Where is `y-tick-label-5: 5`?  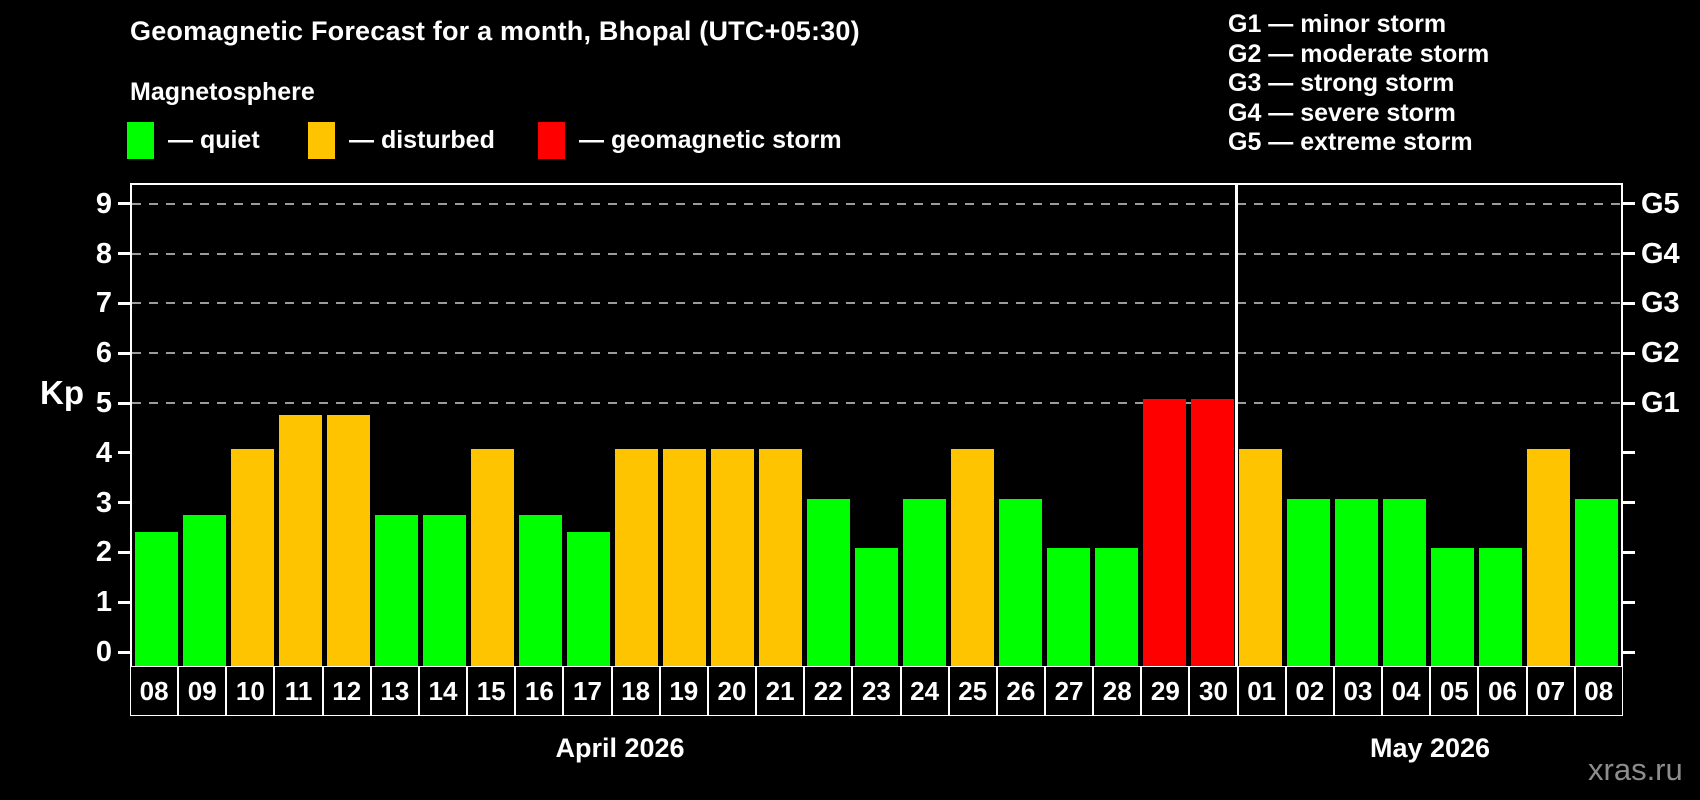
y-tick-label-5: 5 is located at coordinates (103, 403).